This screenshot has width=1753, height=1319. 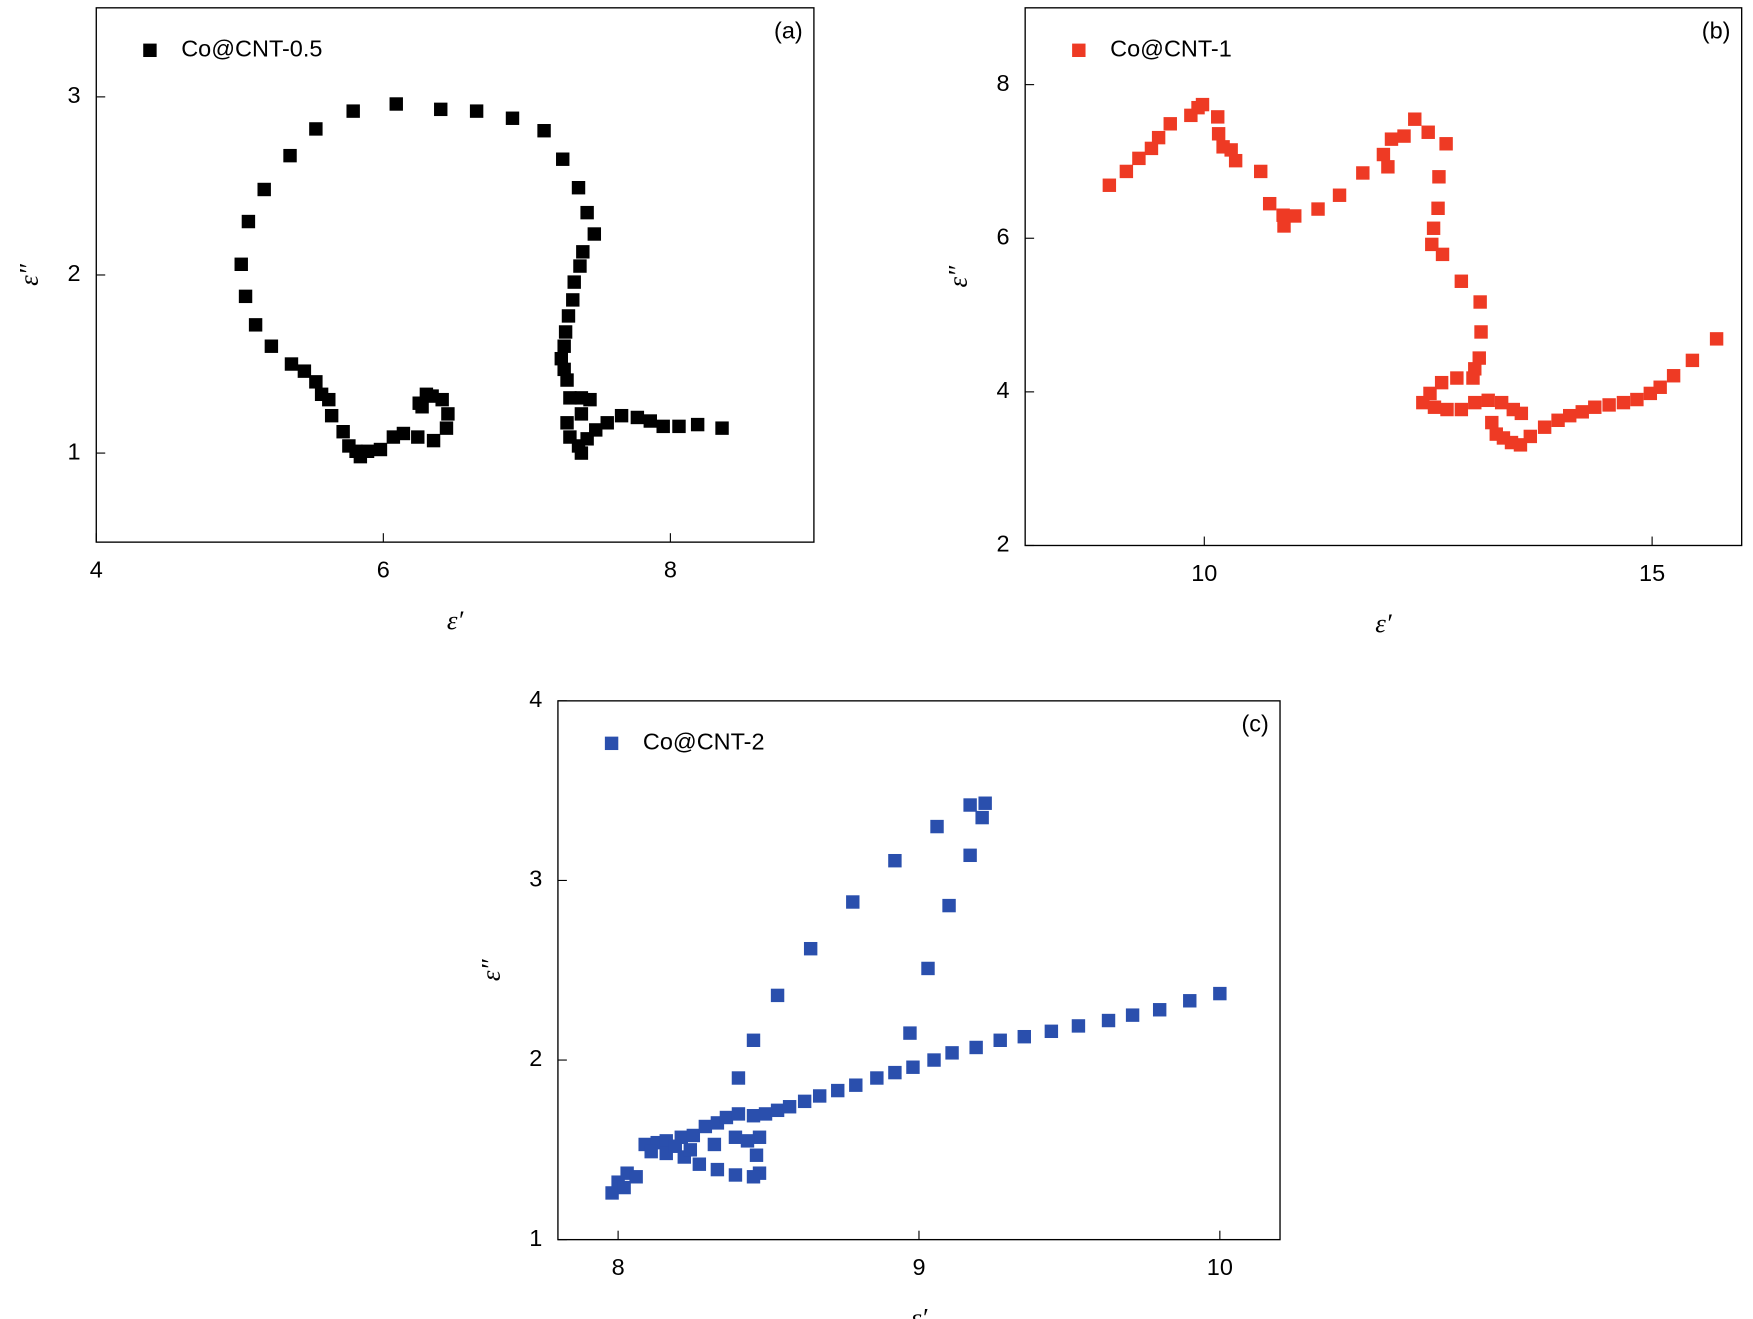 I want to click on legend-label: Co@CNT-1, so click(x=1171, y=49).